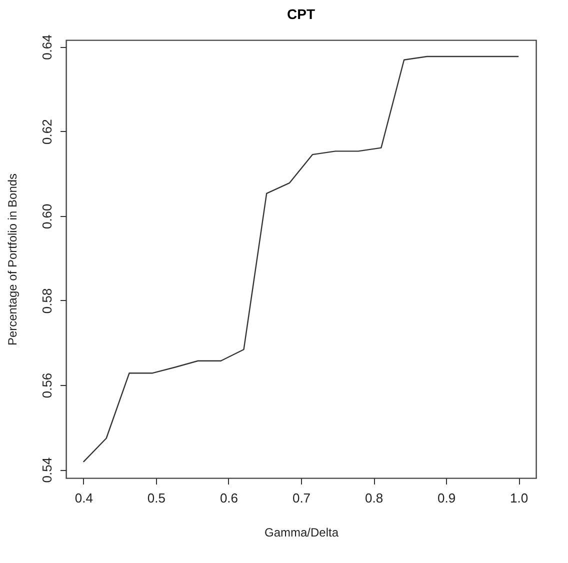 This screenshot has height=563, width=568. Describe the element at coordinates (519, 498) in the screenshot. I see `x-tick-label: 1.0` at that location.